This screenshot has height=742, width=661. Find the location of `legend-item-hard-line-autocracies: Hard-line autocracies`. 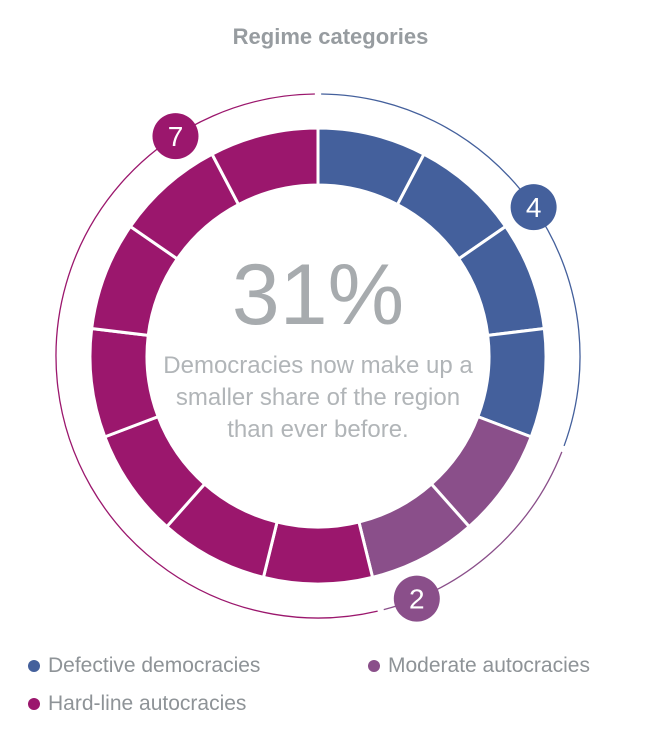

legend-item-hard-line-autocracies: Hard-line autocracies is located at coordinates (137, 704).